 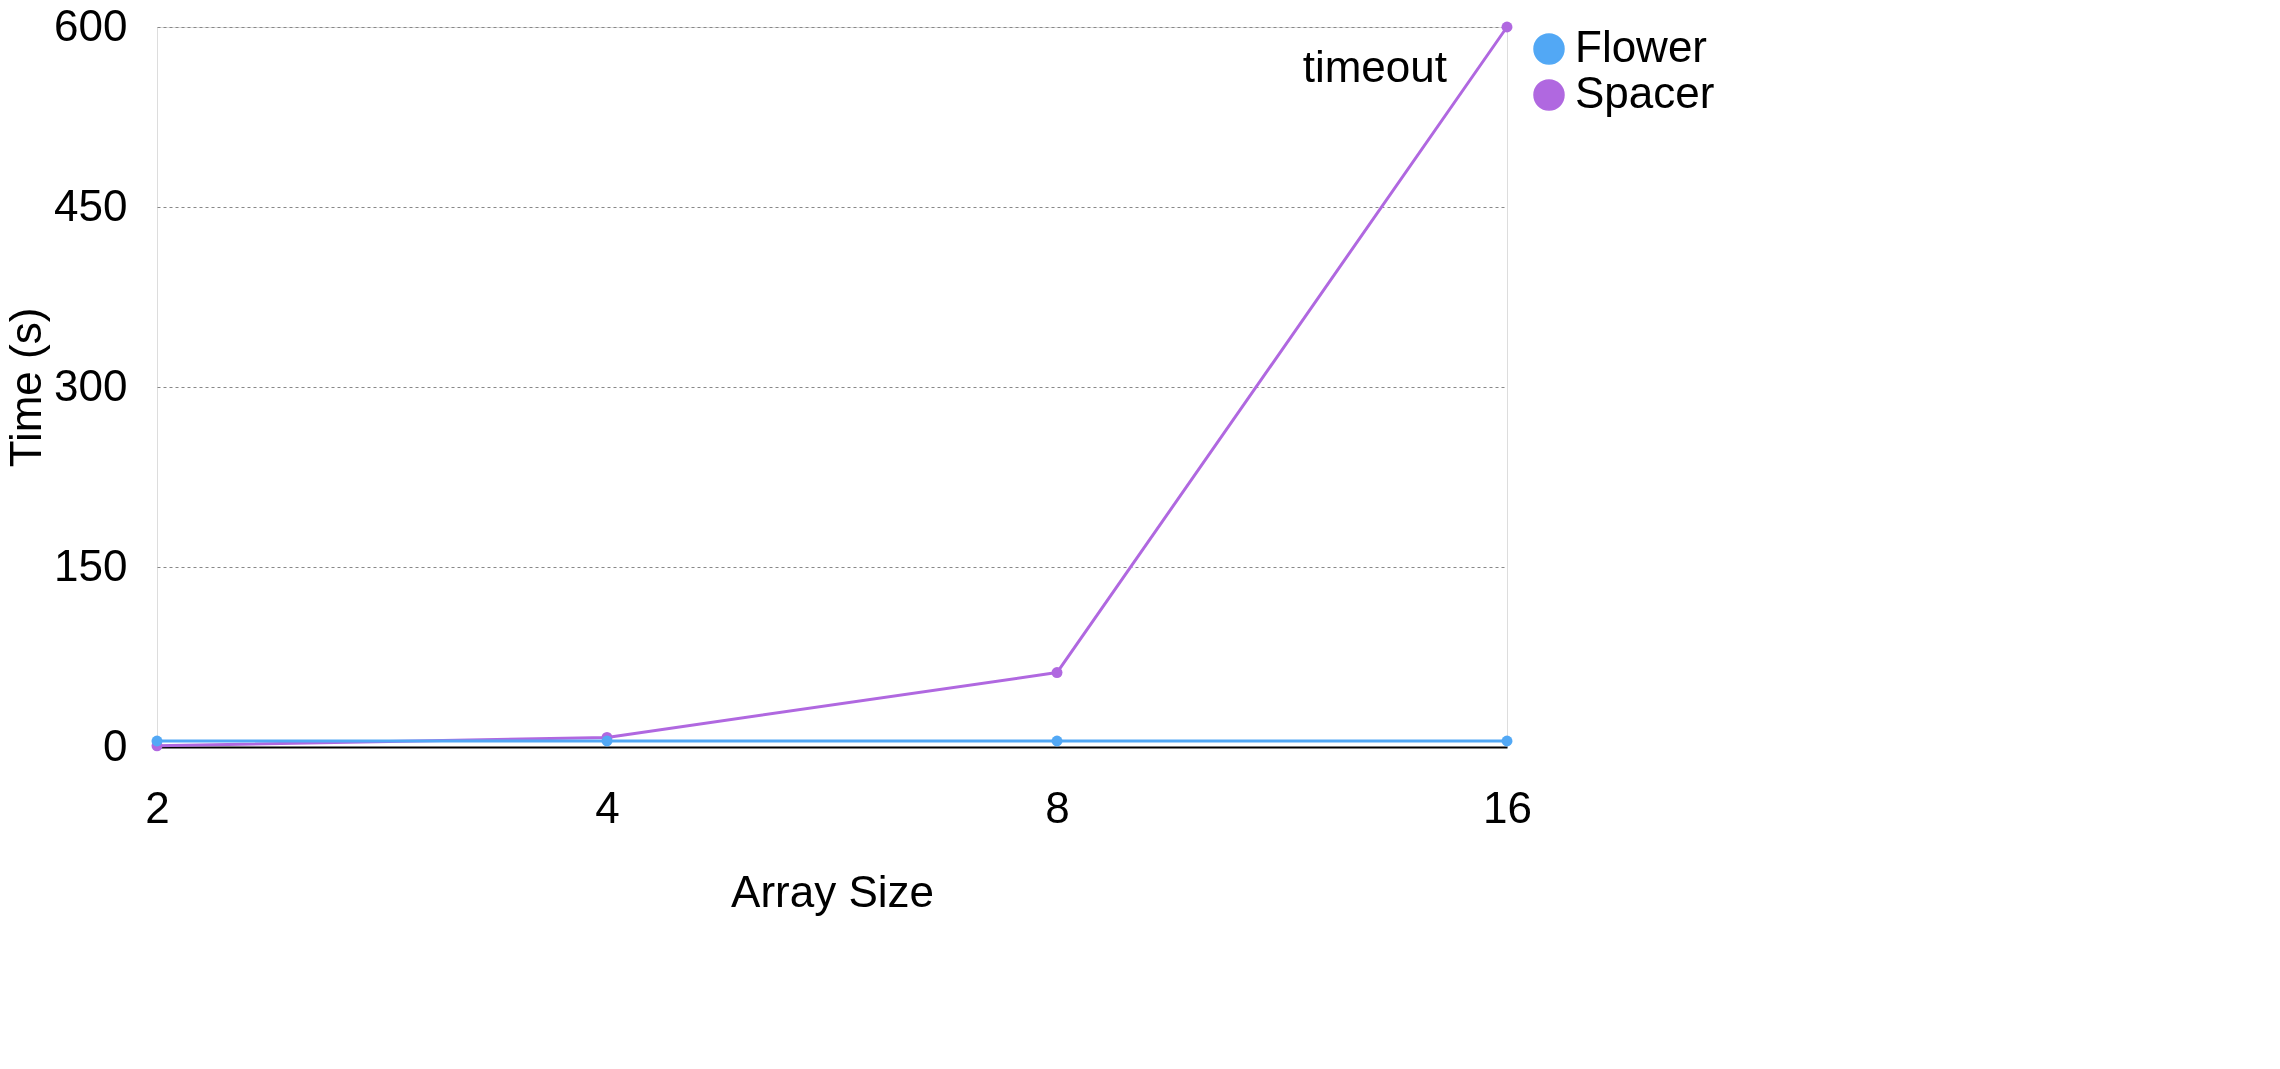 What do you see at coordinates (26, 387) in the screenshot?
I see `y-axis-title: Time (s)` at bounding box center [26, 387].